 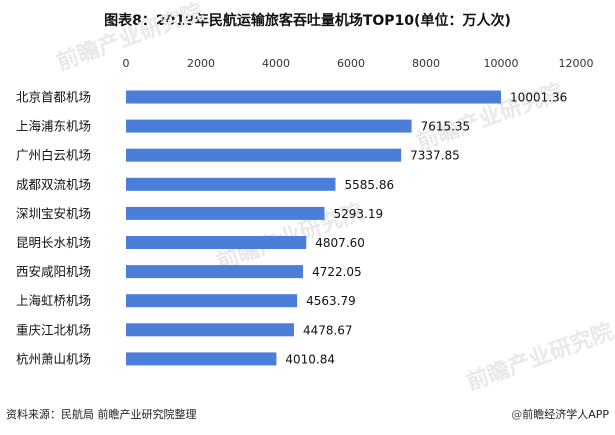 I want to click on data-label: 7615.35, so click(x=446, y=127).